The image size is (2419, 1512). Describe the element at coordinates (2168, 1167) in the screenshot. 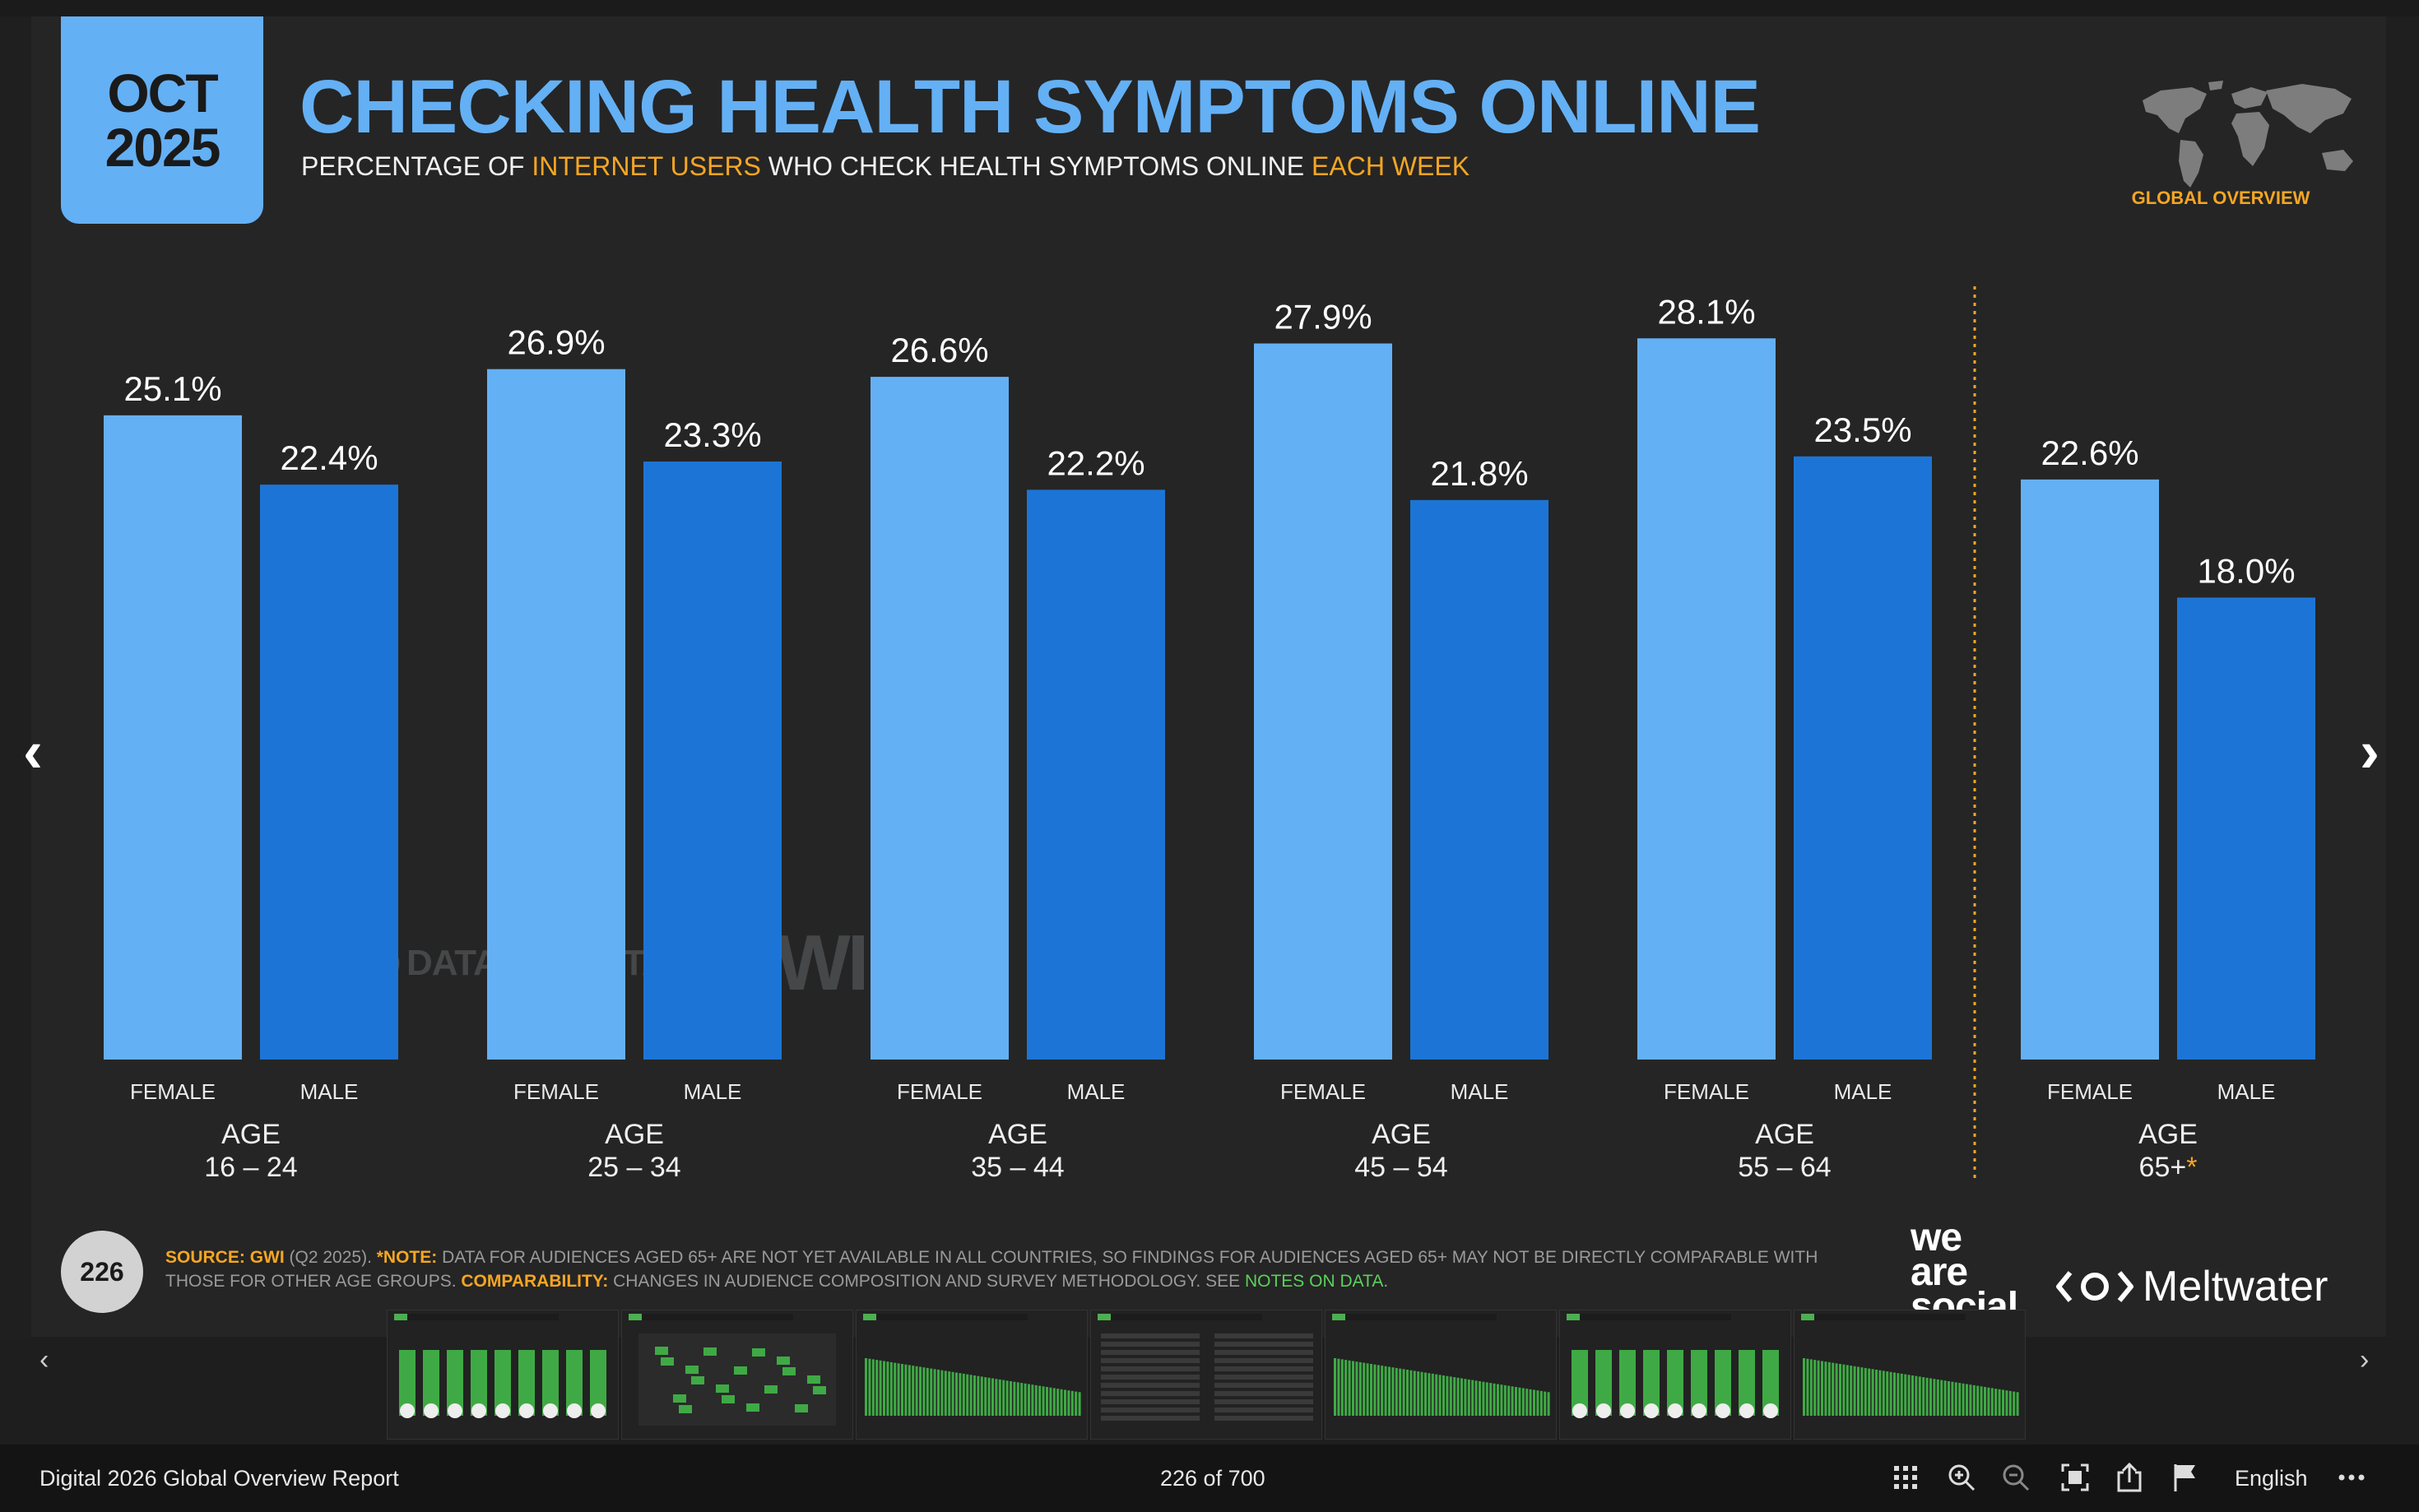

I see `category-label-5: 65+*` at that location.